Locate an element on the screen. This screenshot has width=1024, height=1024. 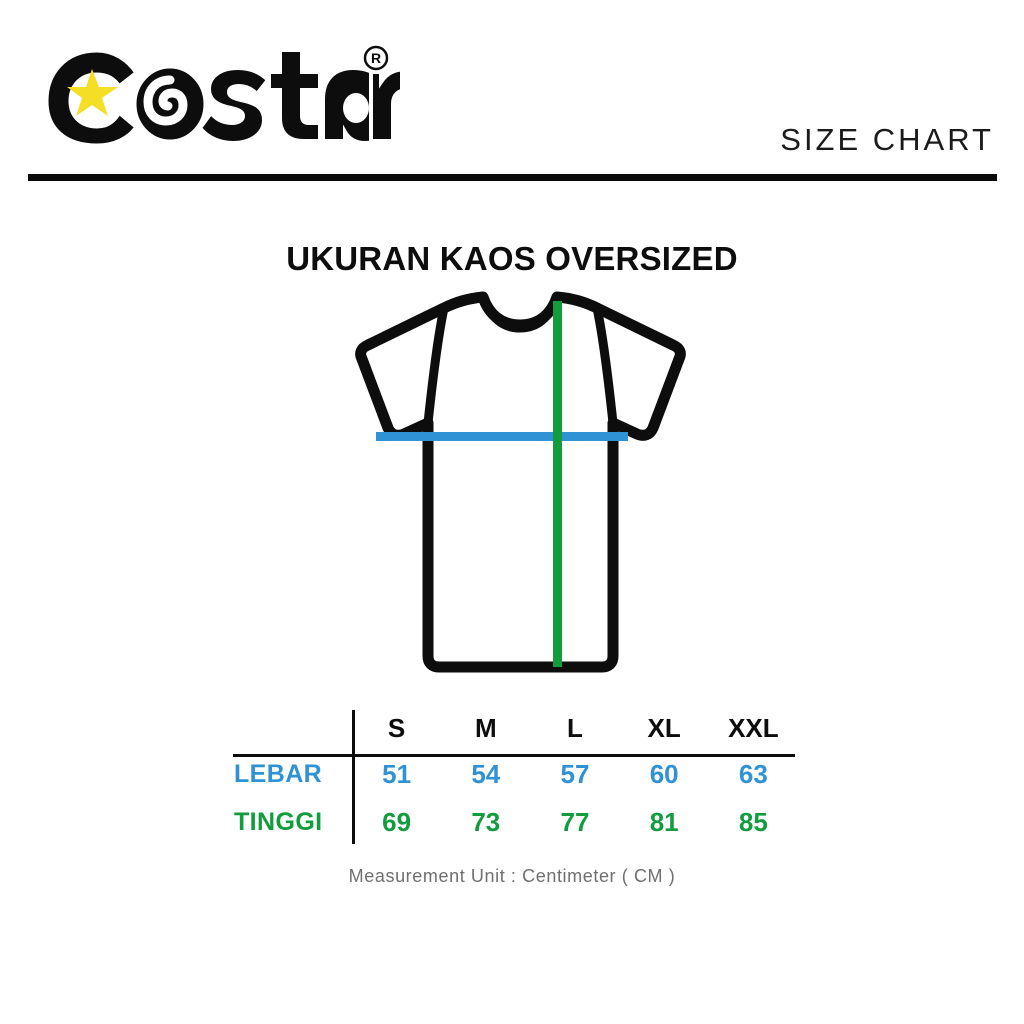
lebar-xl: 60 is located at coordinates (664, 773).